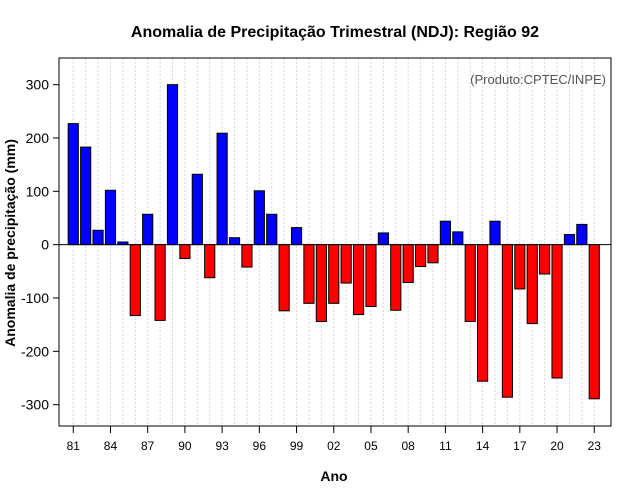 This screenshot has height=500, width=640. I want to click on x-tick-label: 17, so click(520, 446).